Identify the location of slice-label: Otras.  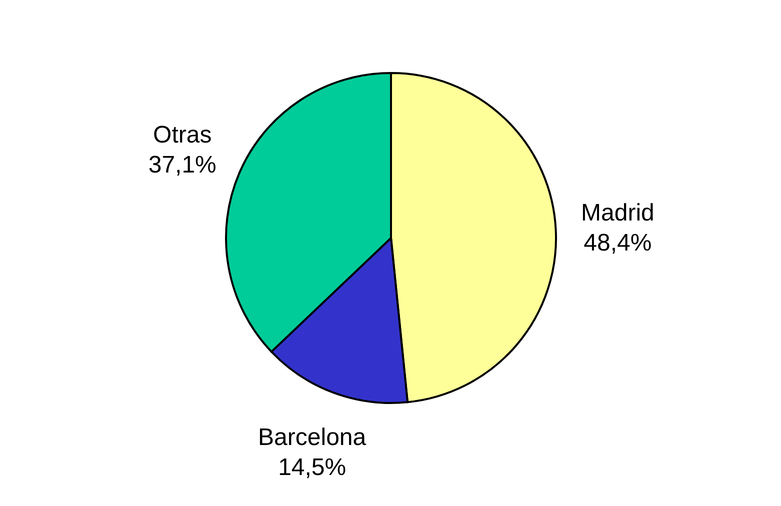
(182, 135).